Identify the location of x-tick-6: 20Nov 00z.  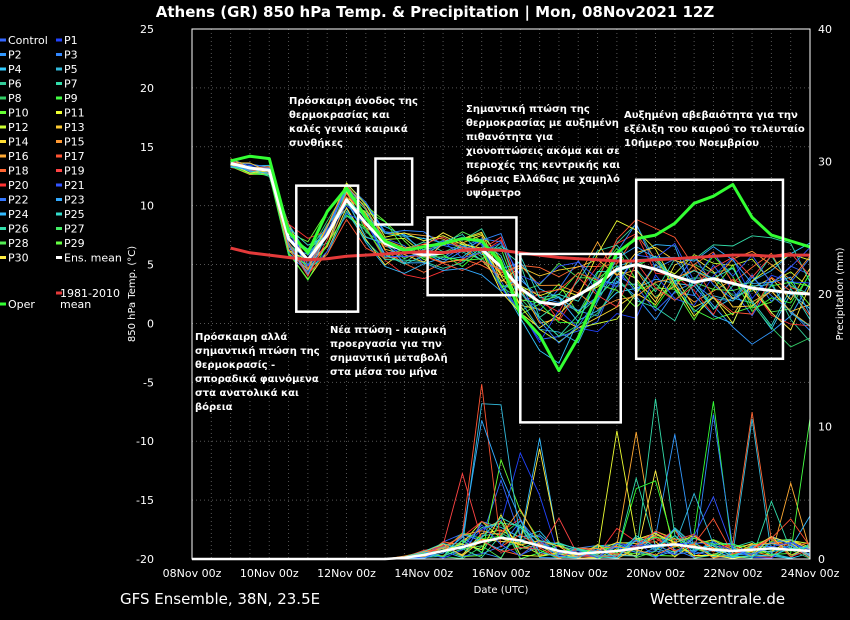
(655, 573).